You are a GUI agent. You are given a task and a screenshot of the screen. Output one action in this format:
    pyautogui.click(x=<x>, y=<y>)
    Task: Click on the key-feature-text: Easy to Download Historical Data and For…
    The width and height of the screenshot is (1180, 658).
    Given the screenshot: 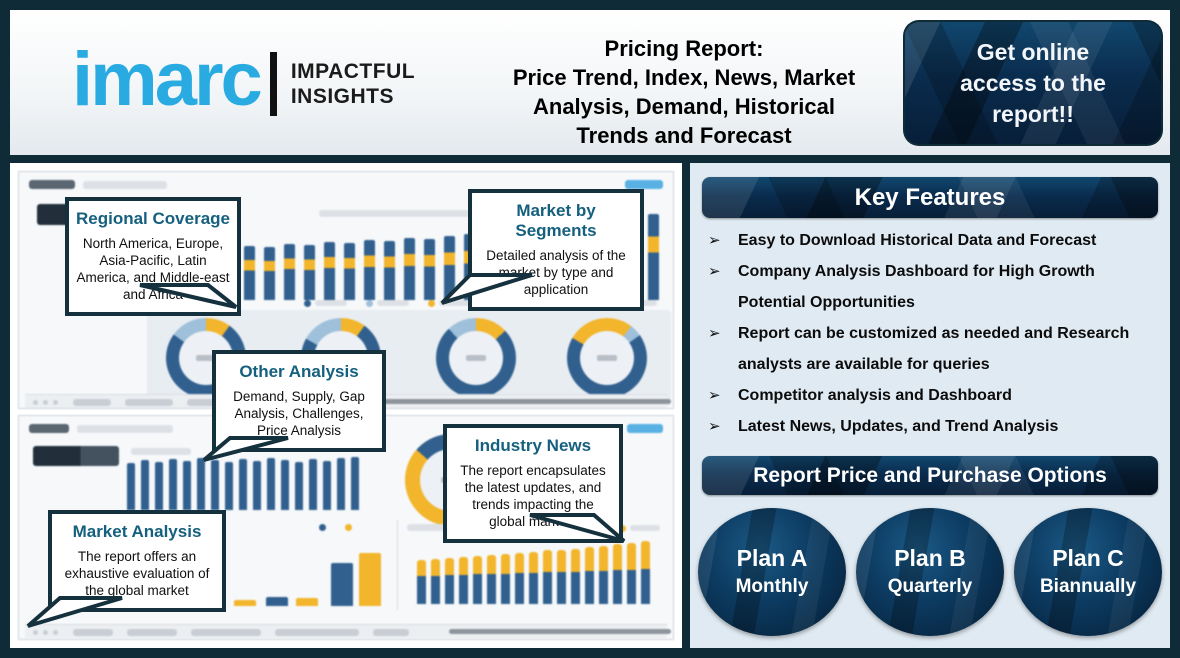 What is the action you would take?
    pyautogui.click(x=917, y=240)
    